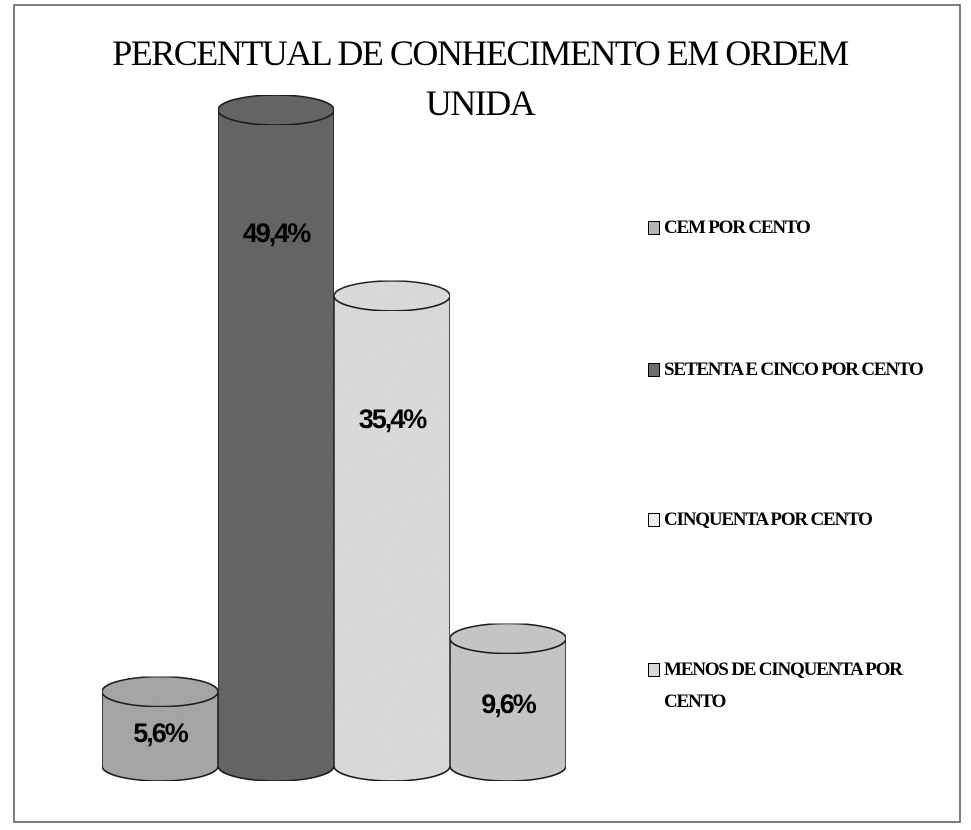  I want to click on legend-item: SETENTA E CINCO POR CENTO, so click(798, 370).